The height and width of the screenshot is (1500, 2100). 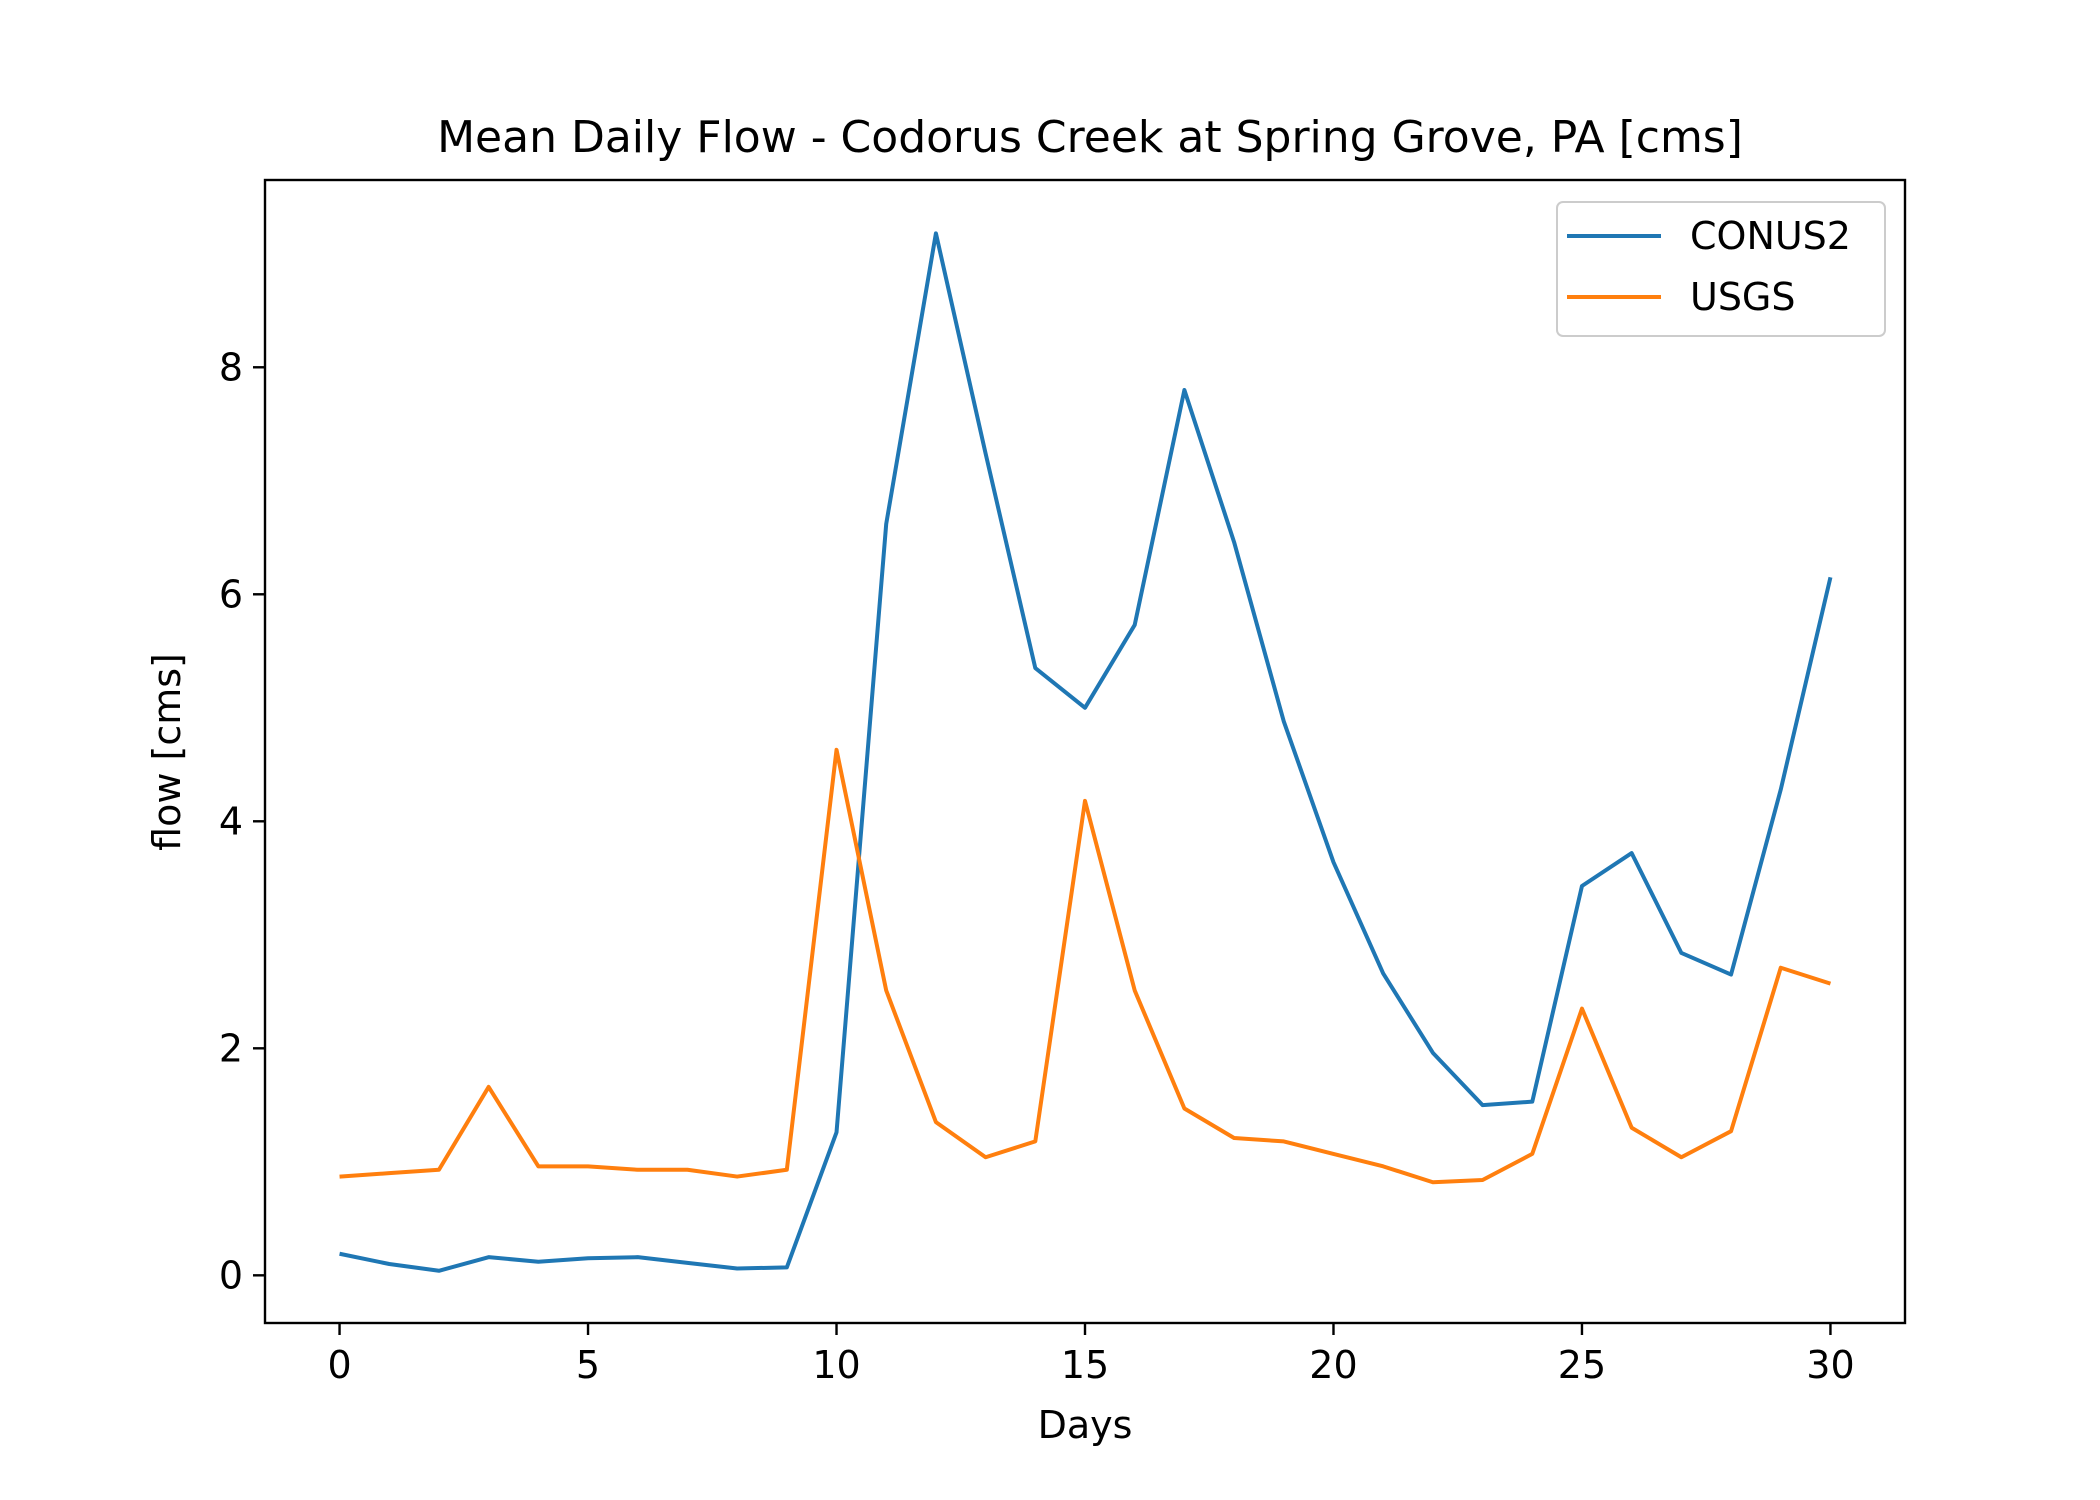 I want to click on y-axis-ticks: 0 2 4 6 8, so click(x=242, y=821).